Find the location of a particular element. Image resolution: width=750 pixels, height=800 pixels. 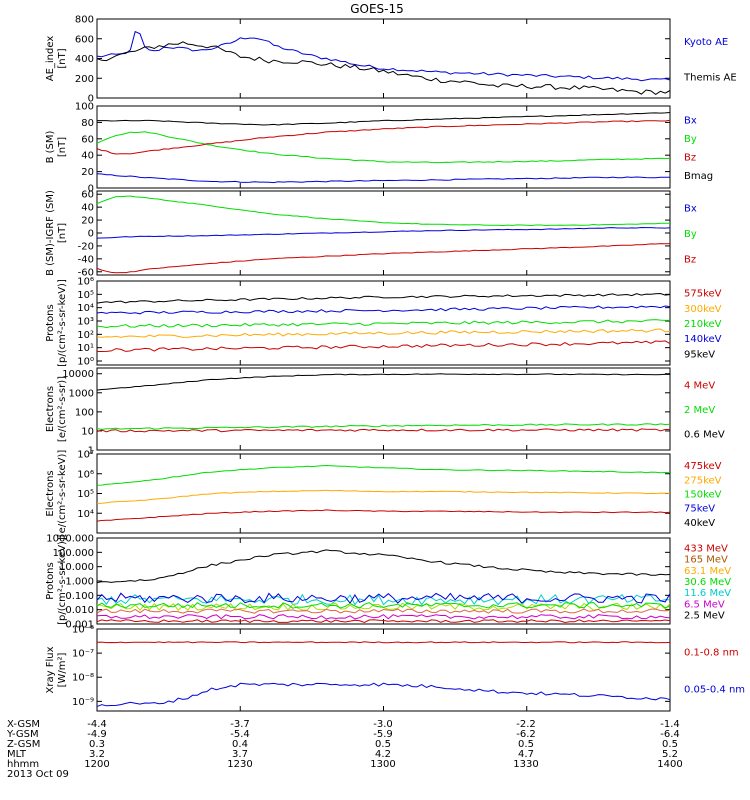

y-tick-label: 0.010 is located at coordinates (79, 610).